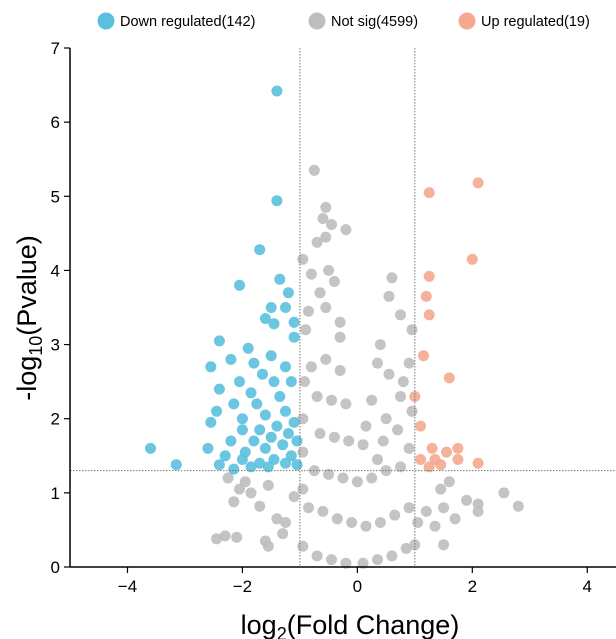 Image resolution: width=616 pixels, height=639 pixels. I want to click on y-tick-label-6: 6, so click(55, 122).